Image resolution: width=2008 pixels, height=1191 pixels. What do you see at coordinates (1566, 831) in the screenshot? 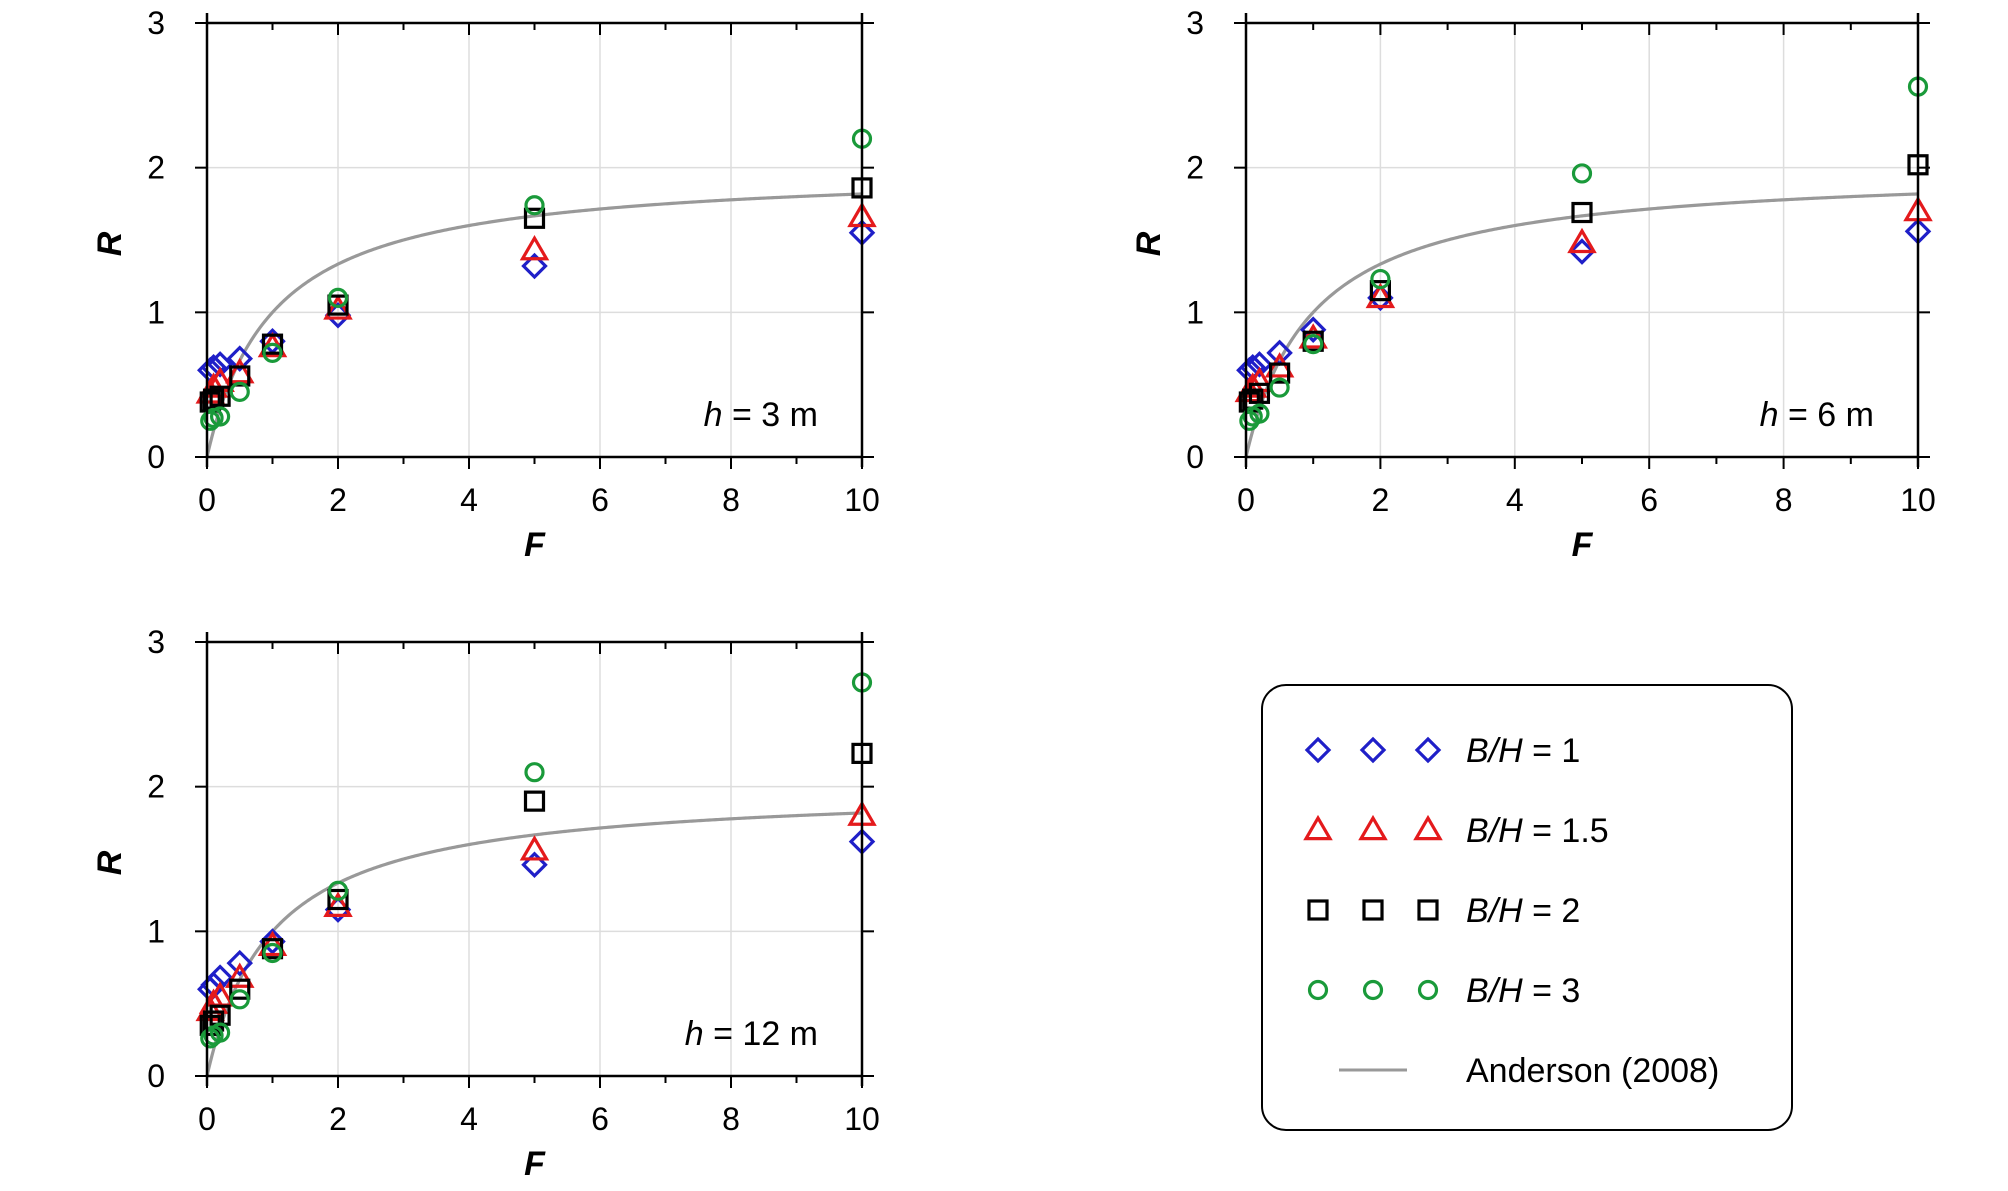
I see `legend-value: = 1.5` at bounding box center [1566, 831].